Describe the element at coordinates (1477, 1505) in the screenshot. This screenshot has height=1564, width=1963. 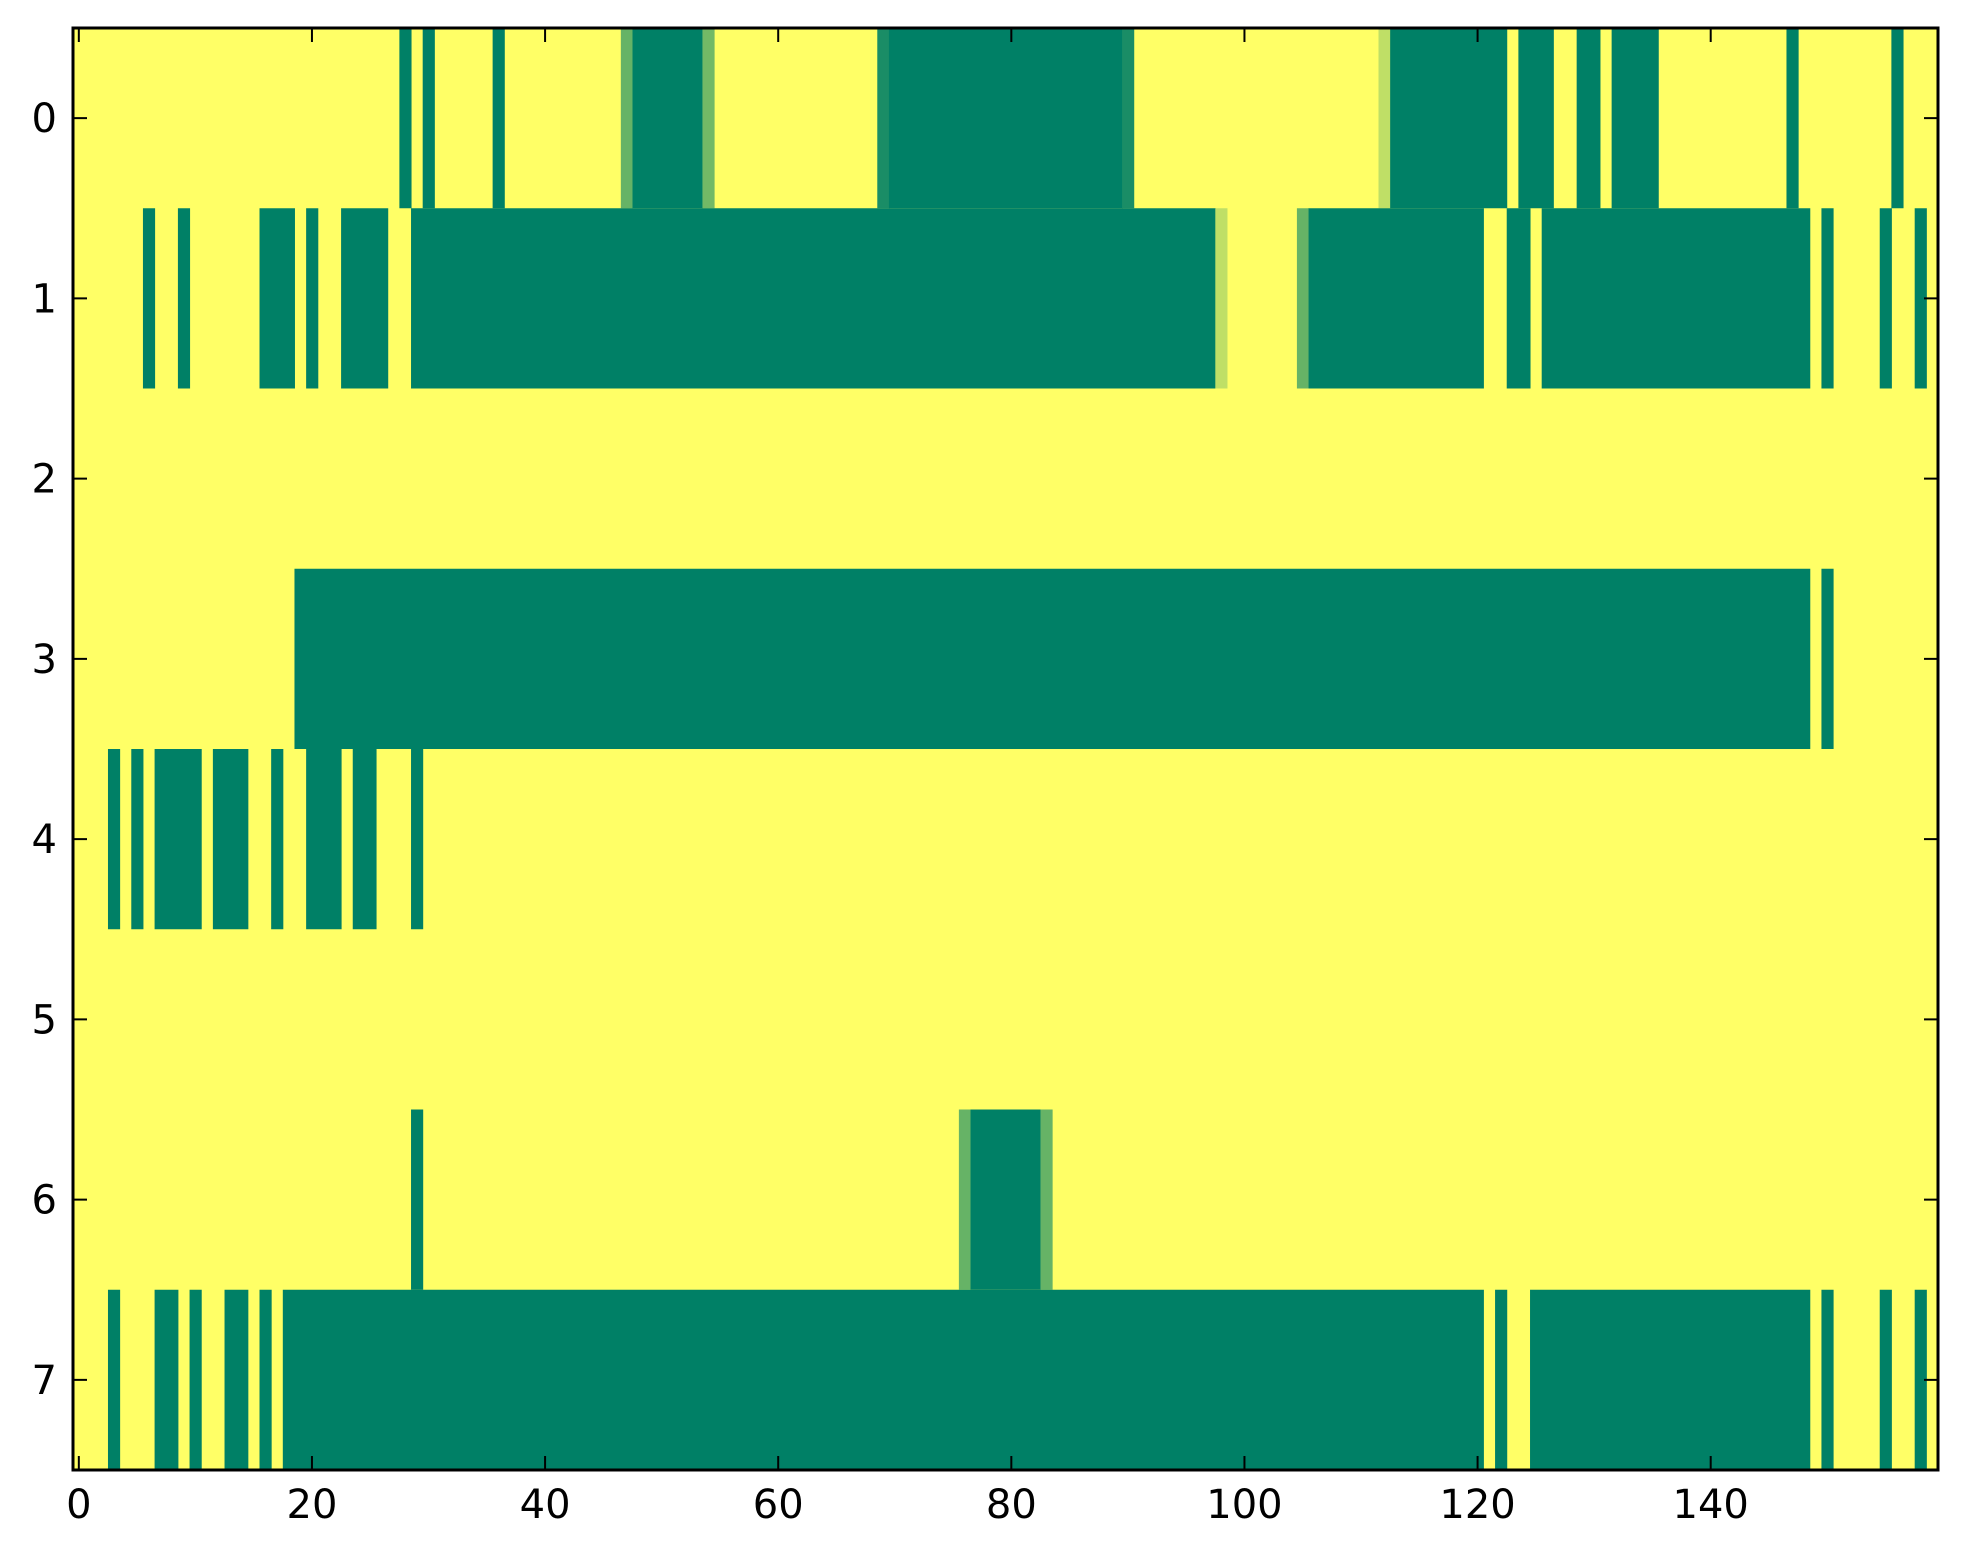
I see `x-tick-label: 120` at that location.